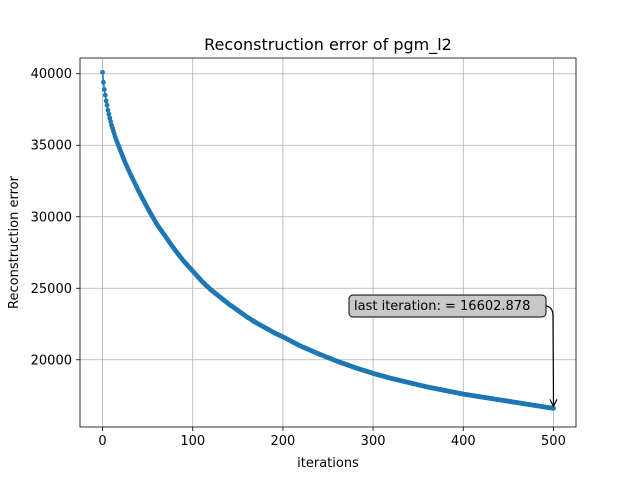  What do you see at coordinates (51, 360) in the screenshot?
I see `y-tick-label: 20000` at bounding box center [51, 360].